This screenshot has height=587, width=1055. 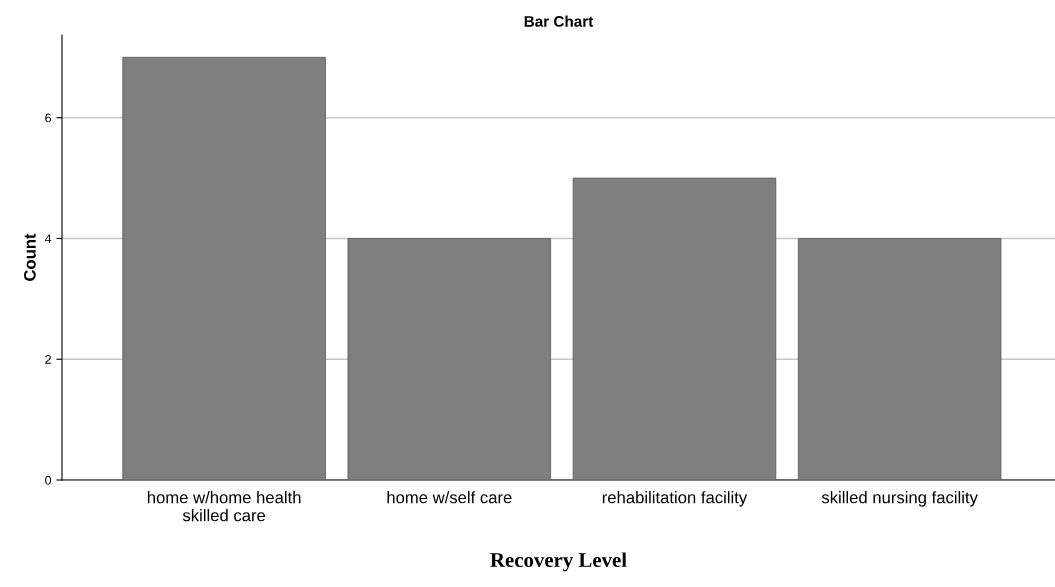 What do you see at coordinates (899, 499) in the screenshot?
I see `x-tick-label: skilled nursing facility` at bounding box center [899, 499].